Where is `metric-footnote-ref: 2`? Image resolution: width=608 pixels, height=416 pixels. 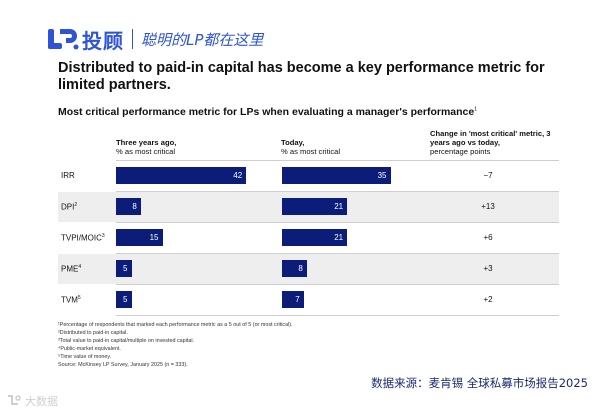
metric-footnote-ref: 2 is located at coordinates (76, 205).